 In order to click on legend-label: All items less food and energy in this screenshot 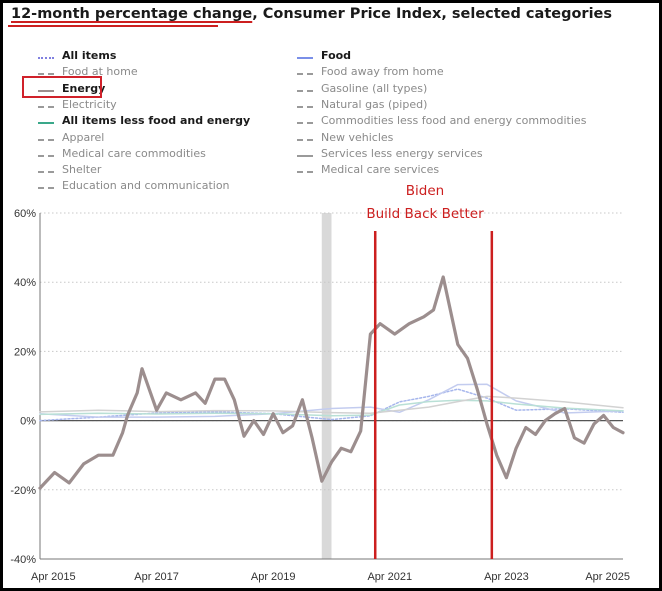, I will do `click(156, 121)`.